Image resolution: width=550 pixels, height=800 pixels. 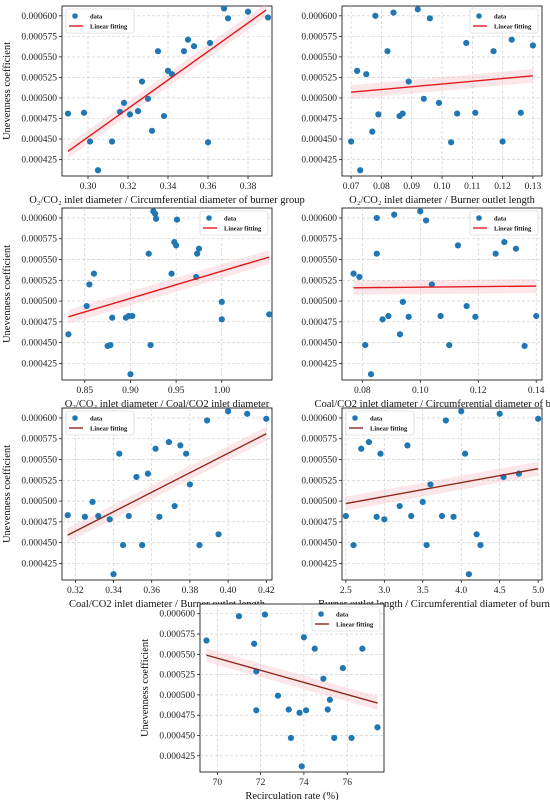 I want to click on y-tick-label: 0.000575, so click(x=39, y=240).